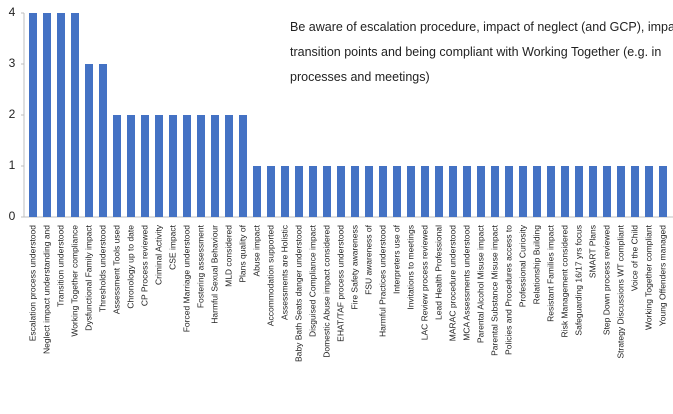  Describe the element at coordinates (12, 216) in the screenshot. I see `y-tick-label: 0` at that location.